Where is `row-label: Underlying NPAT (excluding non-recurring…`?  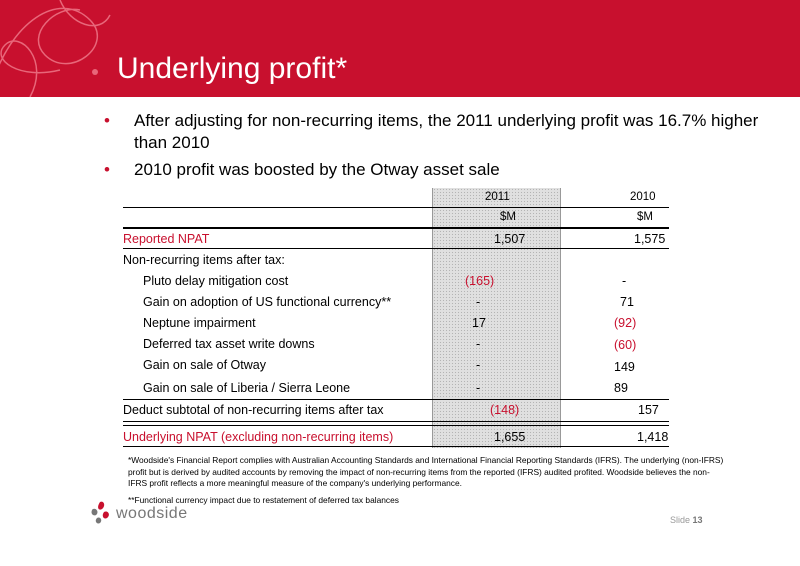 row-label: Underlying NPAT (excluding non-recurring… is located at coordinates (258, 437).